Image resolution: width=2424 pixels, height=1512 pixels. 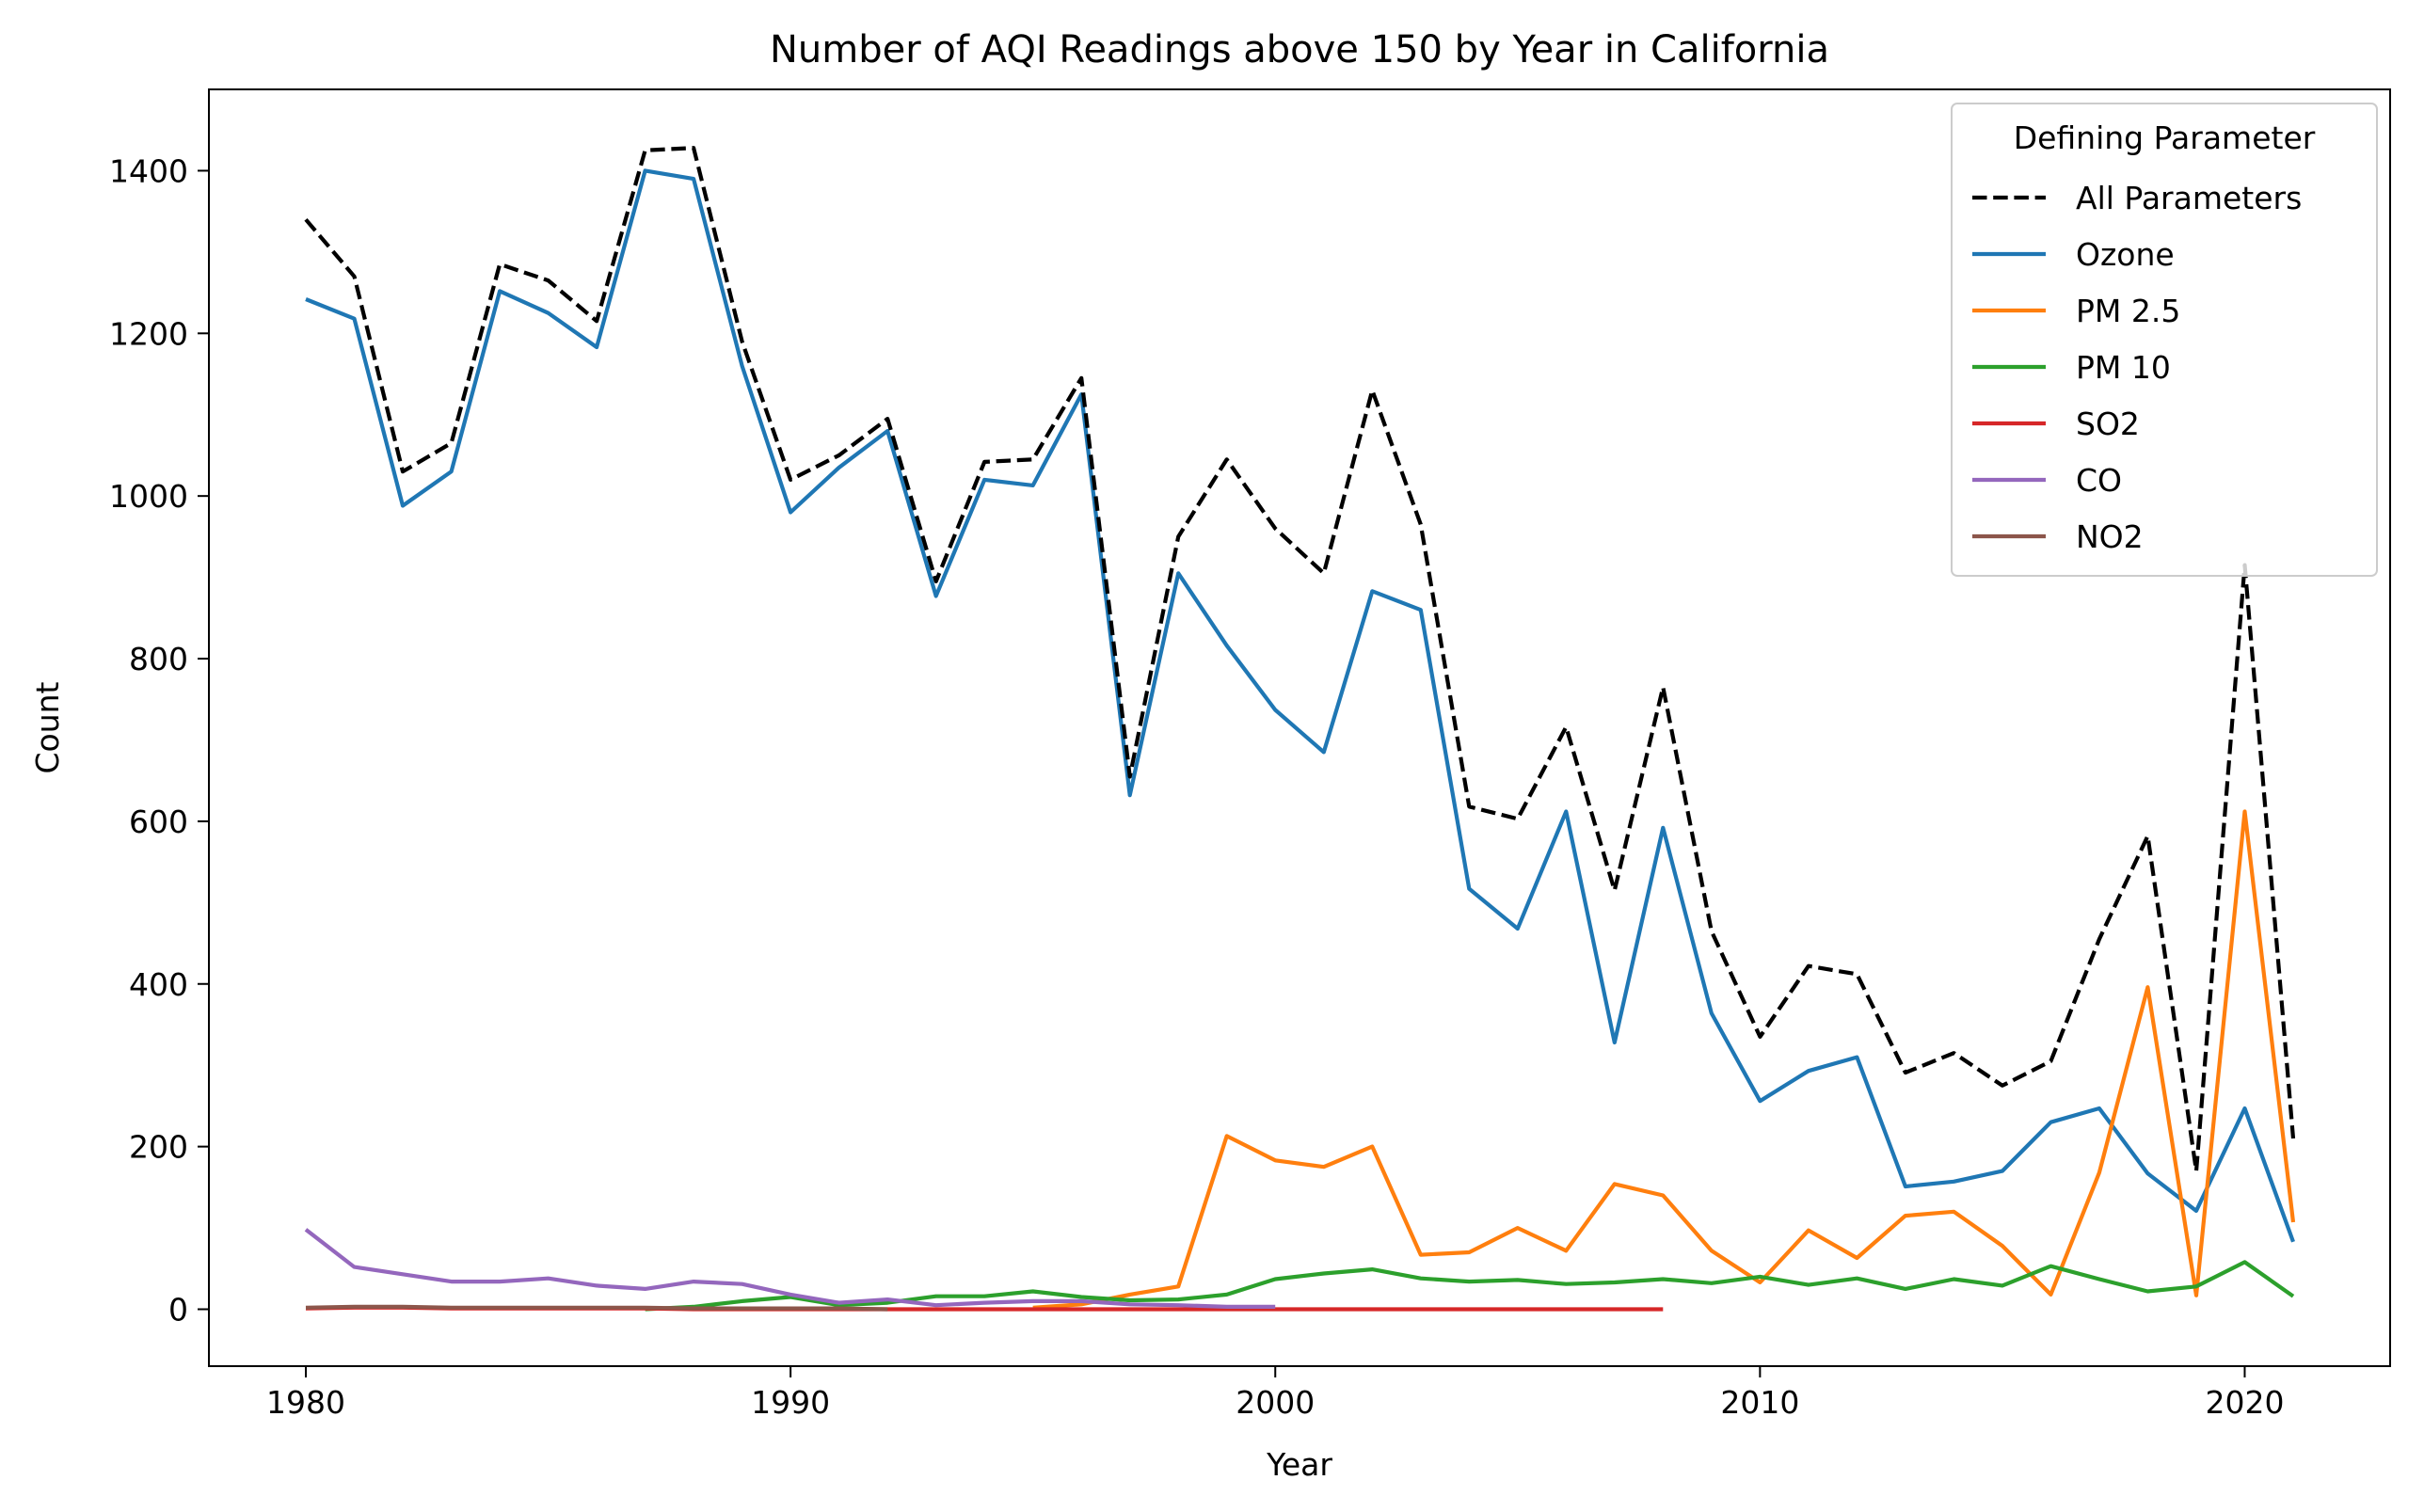 What do you see at coordinates (158, 1148) in the screenshot?
I see `y-tick-label: 200` at bounding box center [158, 1148].